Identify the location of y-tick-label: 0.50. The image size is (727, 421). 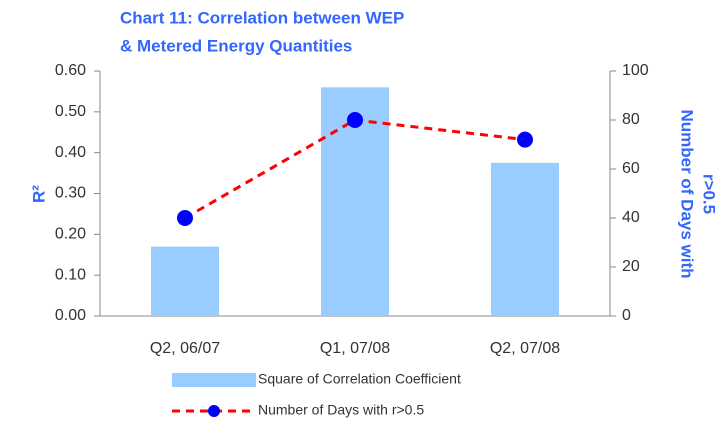
(70, 111).